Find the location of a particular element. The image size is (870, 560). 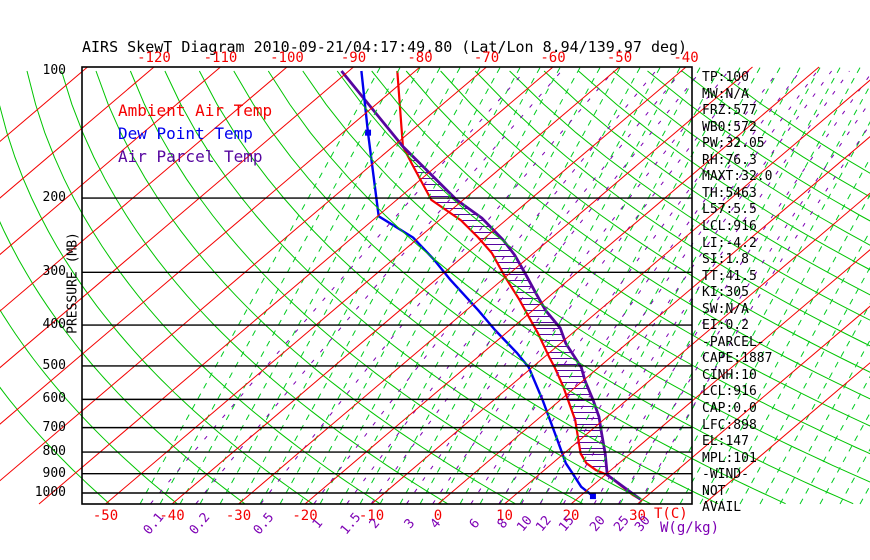

stat-item: CAP:0.0 is located at coordinates (729, 408).